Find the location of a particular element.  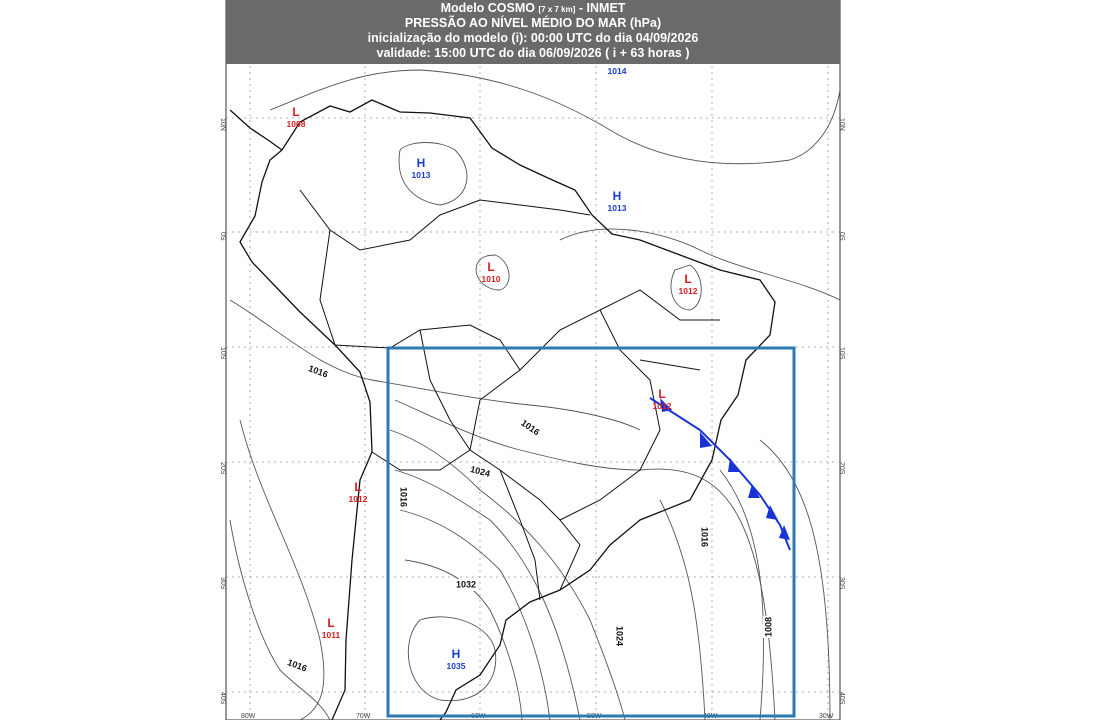

header-line1: Modelo COSMO [7 x 7 km] - INMET is located at coordinates (533, 8).